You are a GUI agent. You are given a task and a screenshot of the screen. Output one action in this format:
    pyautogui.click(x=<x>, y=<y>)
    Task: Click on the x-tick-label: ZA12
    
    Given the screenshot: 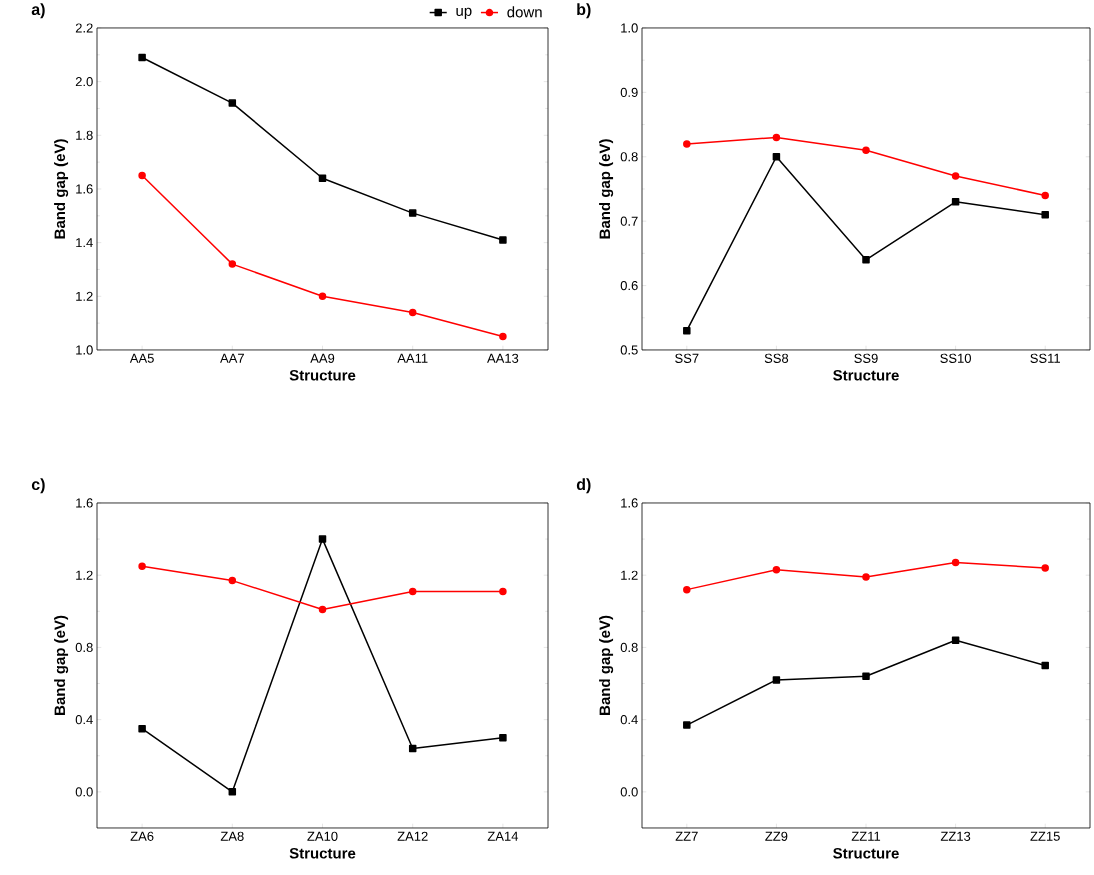 What is the action you would take?
    pyautogui.click(x=412, y=836)
    